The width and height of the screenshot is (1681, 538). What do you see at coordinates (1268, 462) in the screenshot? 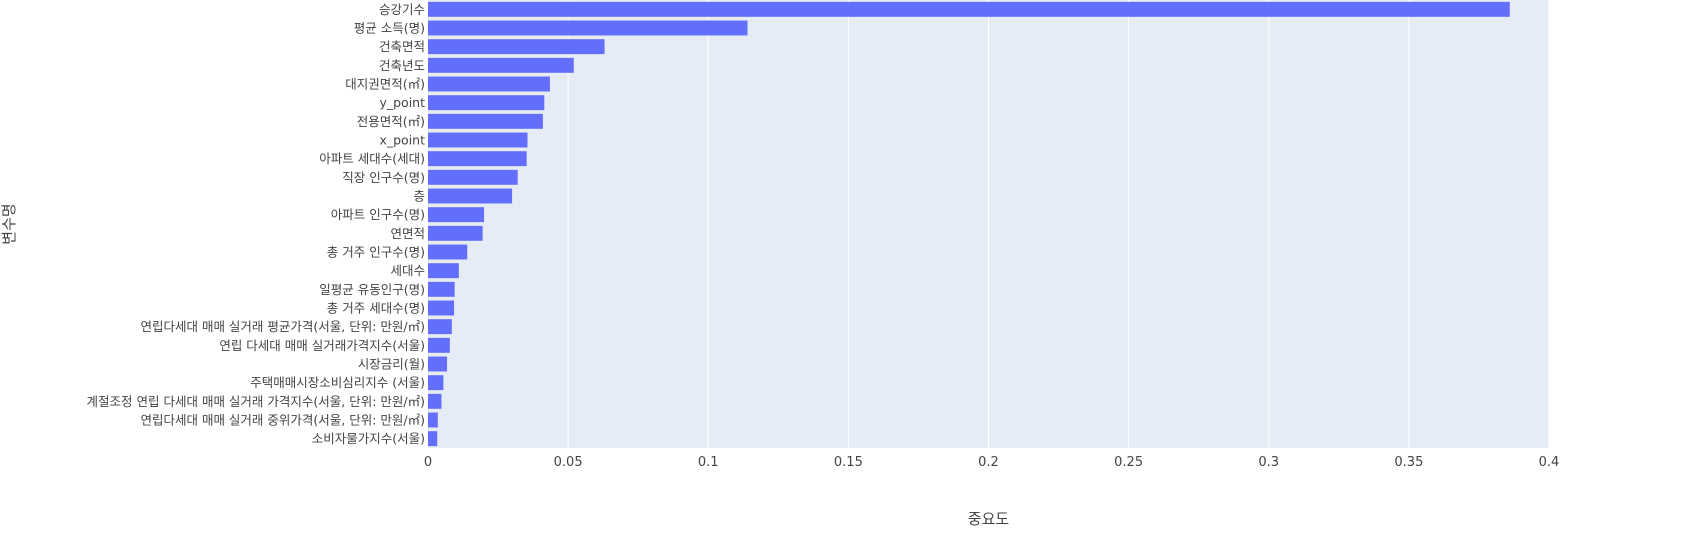
I see `x-tick-label: 0.3` at bounding box center [1268, 462].